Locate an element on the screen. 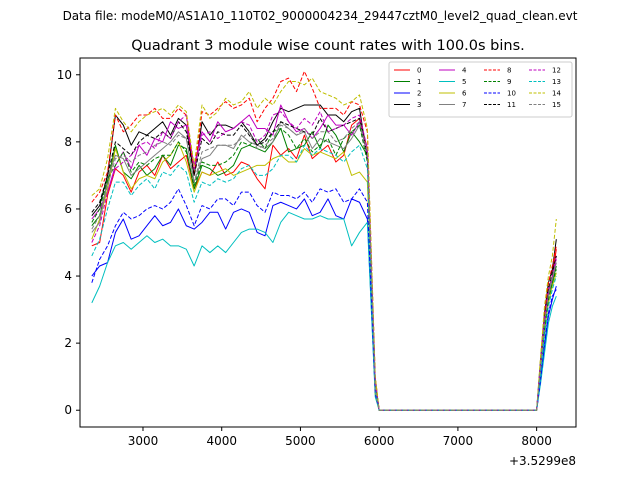 The height and width of the screenshot is (480, 640). legend-label-14: 14 is located at coordinates (556, 94).